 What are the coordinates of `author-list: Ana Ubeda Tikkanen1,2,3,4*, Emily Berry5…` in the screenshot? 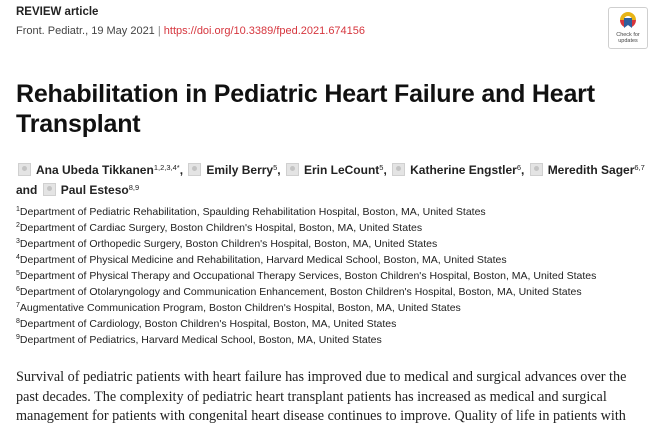 It's located at (331, 180).